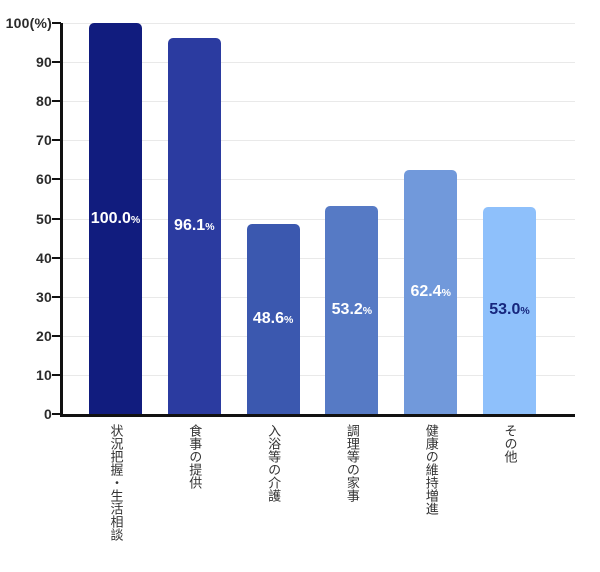 This screenshot has width=600, height=572. Describe the element at coordinates (44, 257) in the screenshot. I see `y-tick-label: 40` at that location.